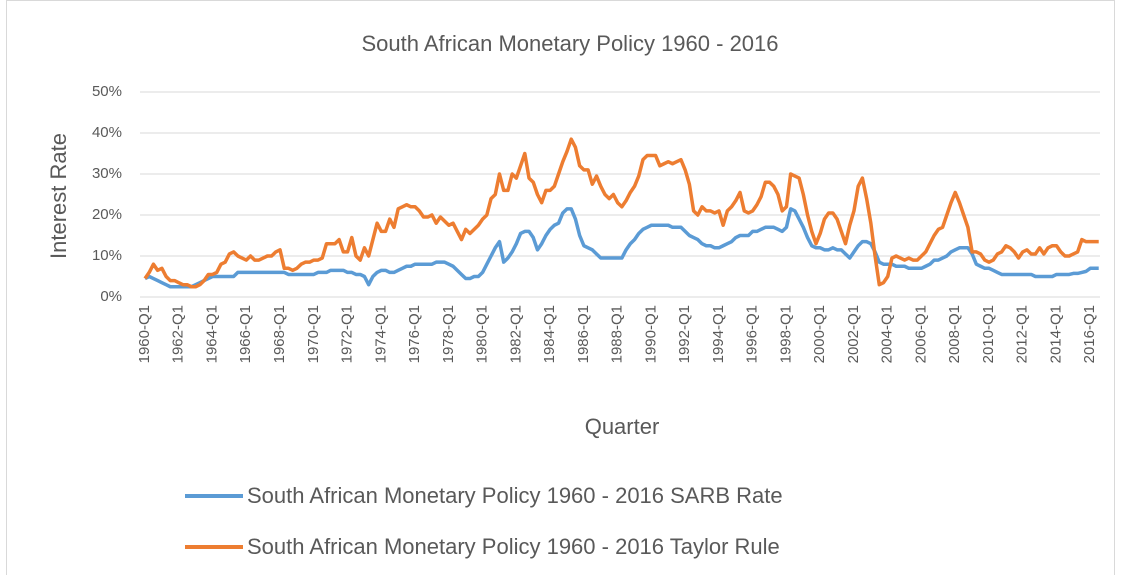 The height and width of the screenshot is (575, 1121). Describe the element at coordinates (622, 426) in the screenshot. I see `x-axis-title: Quarter` at that location.